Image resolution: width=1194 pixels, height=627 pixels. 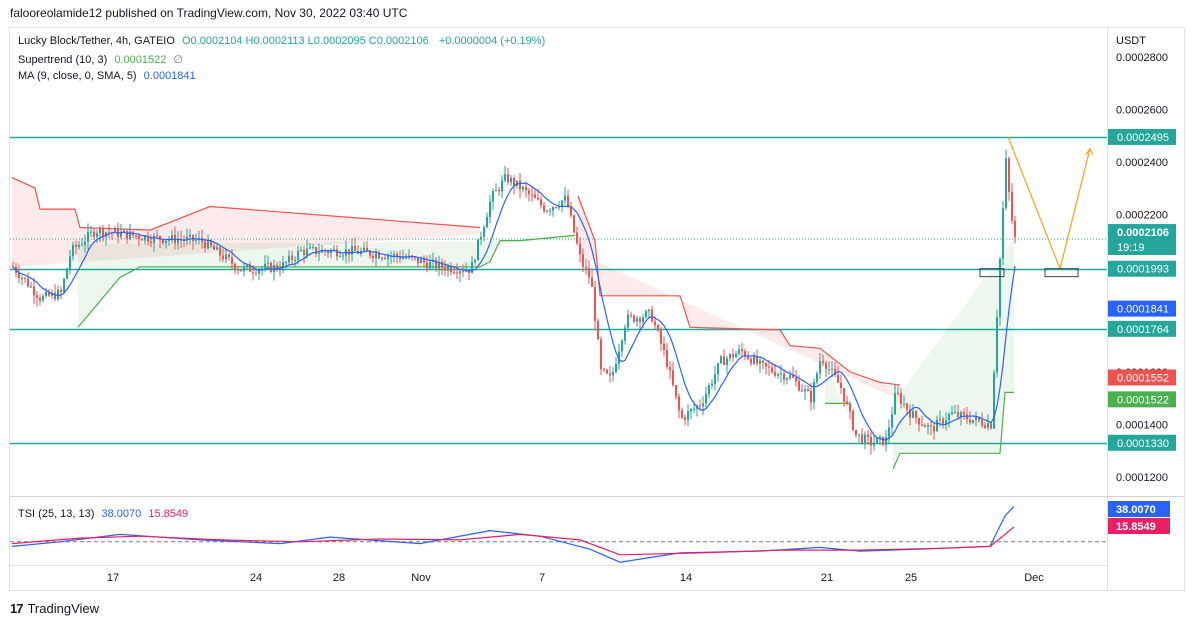 I want to click on ma-value: 0.0001841, so click(x=169, y=76).